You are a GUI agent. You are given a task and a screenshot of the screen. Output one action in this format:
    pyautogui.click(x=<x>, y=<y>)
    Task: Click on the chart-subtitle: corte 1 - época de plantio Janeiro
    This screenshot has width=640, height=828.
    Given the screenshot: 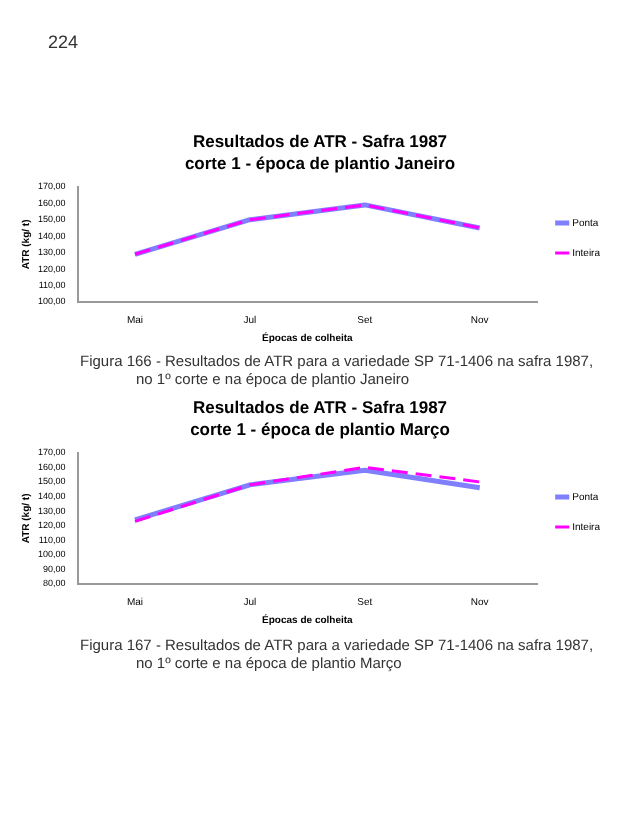 What is the action you would take?
    pyautogui.click(x=320, y=163)
    